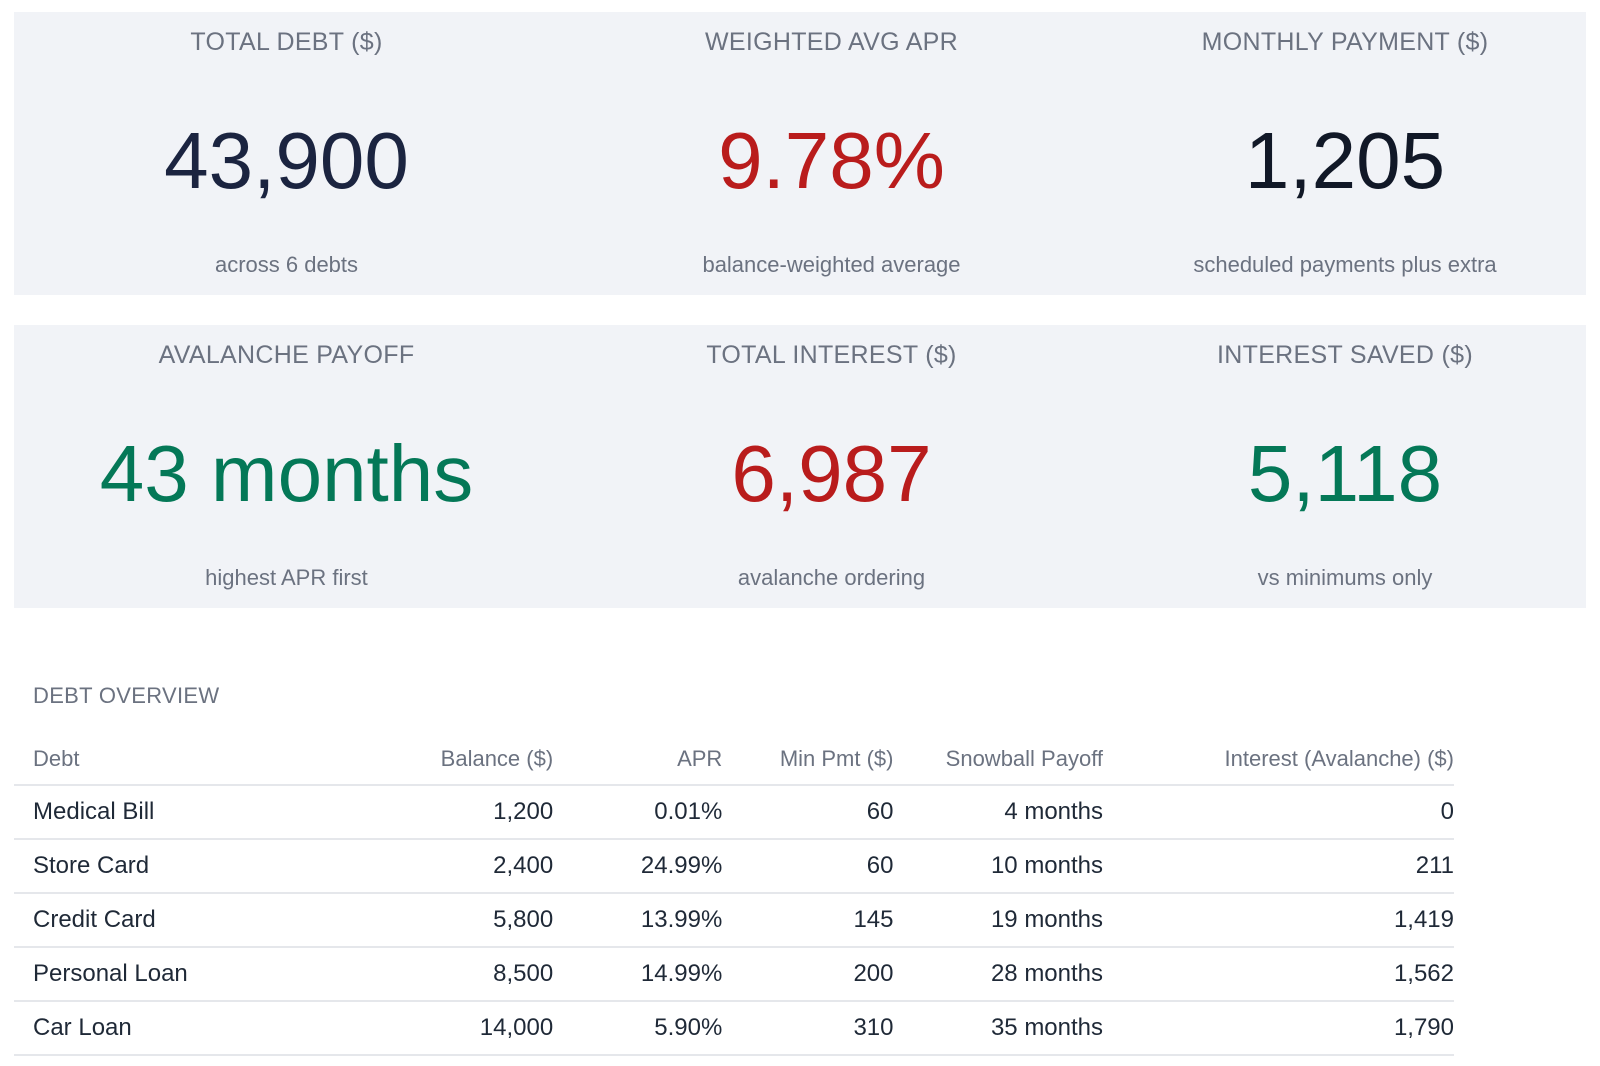 Image resolution: width=1600 pixels, height=1066 pixels. Describe the element at coordinates (438, 866) in the screenshot. I see `cell-balance: 2,400` at that location.